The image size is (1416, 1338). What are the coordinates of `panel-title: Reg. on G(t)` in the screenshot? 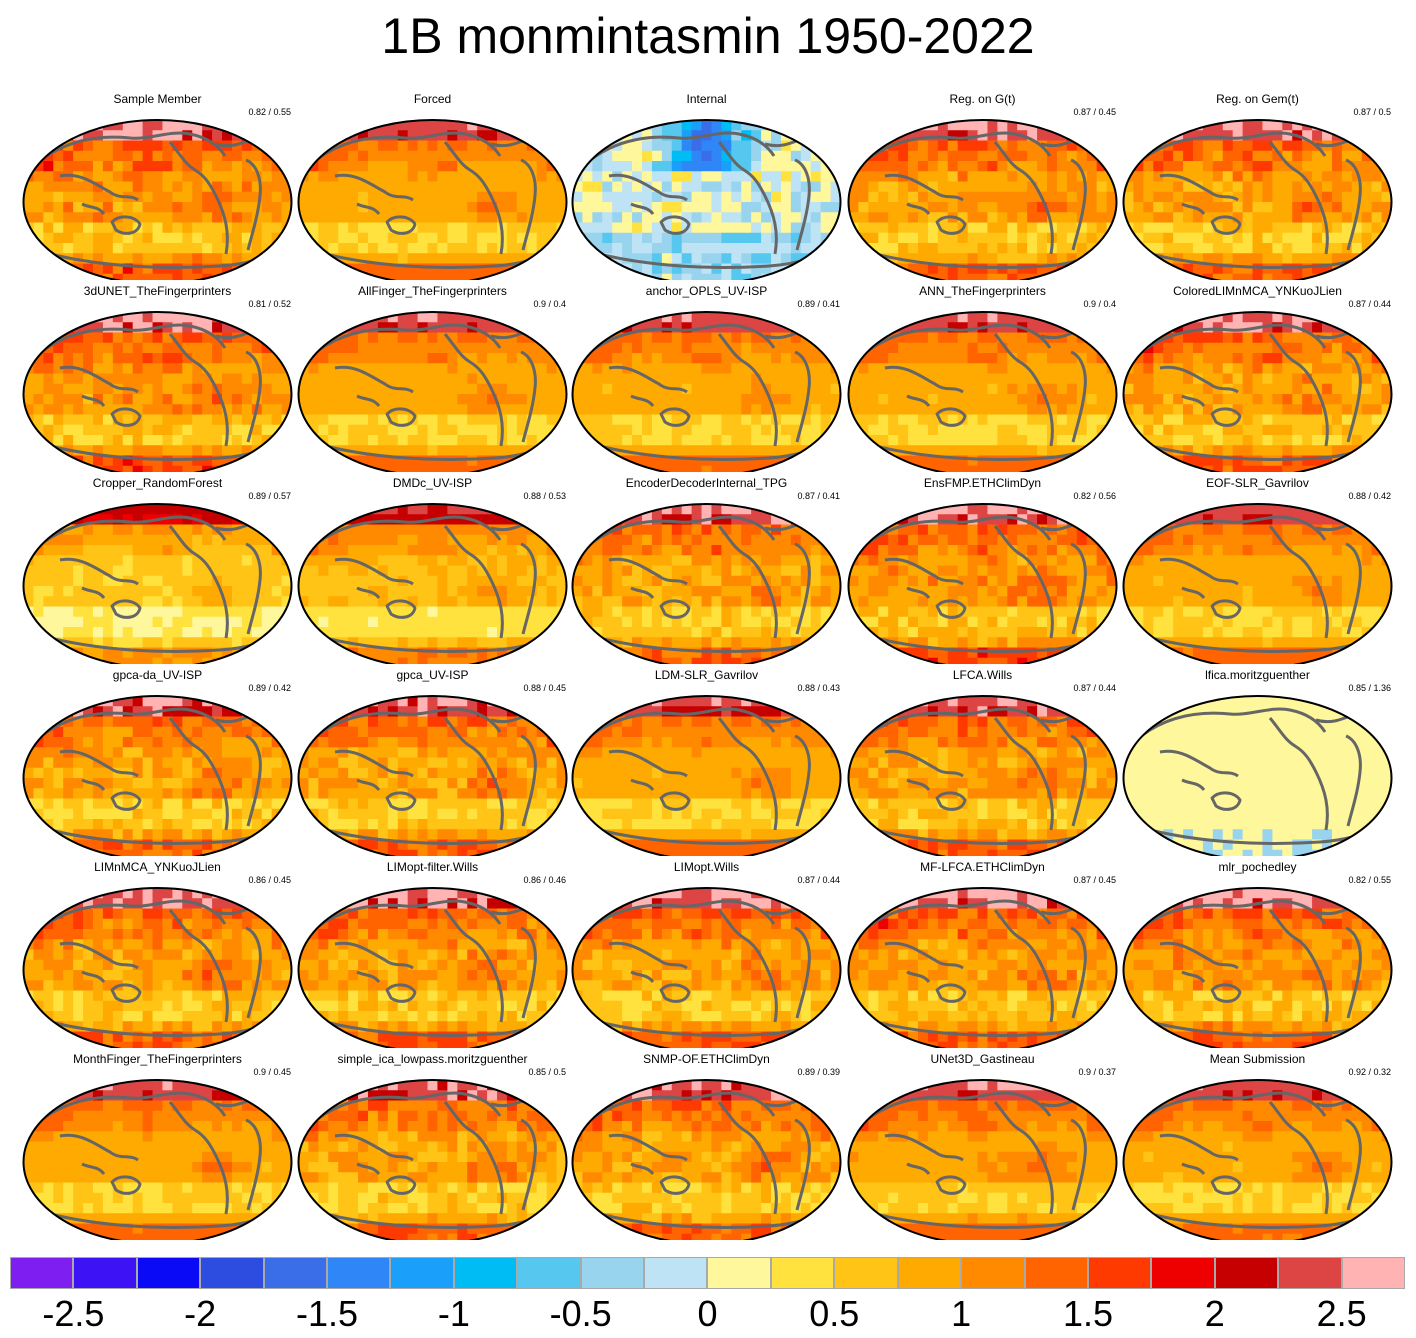 It's located at (982, 99).